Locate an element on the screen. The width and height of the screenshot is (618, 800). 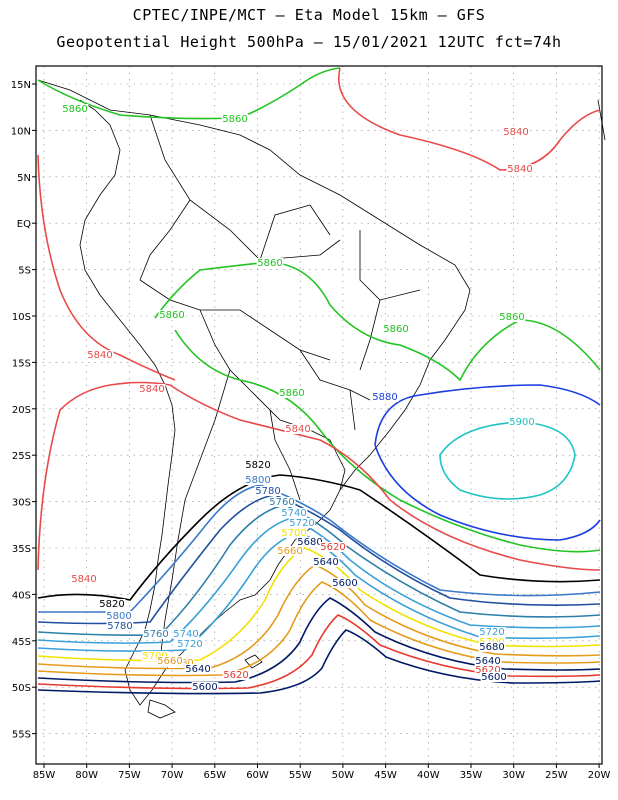
lon-label: 50W is located at coordinates (343, 775).